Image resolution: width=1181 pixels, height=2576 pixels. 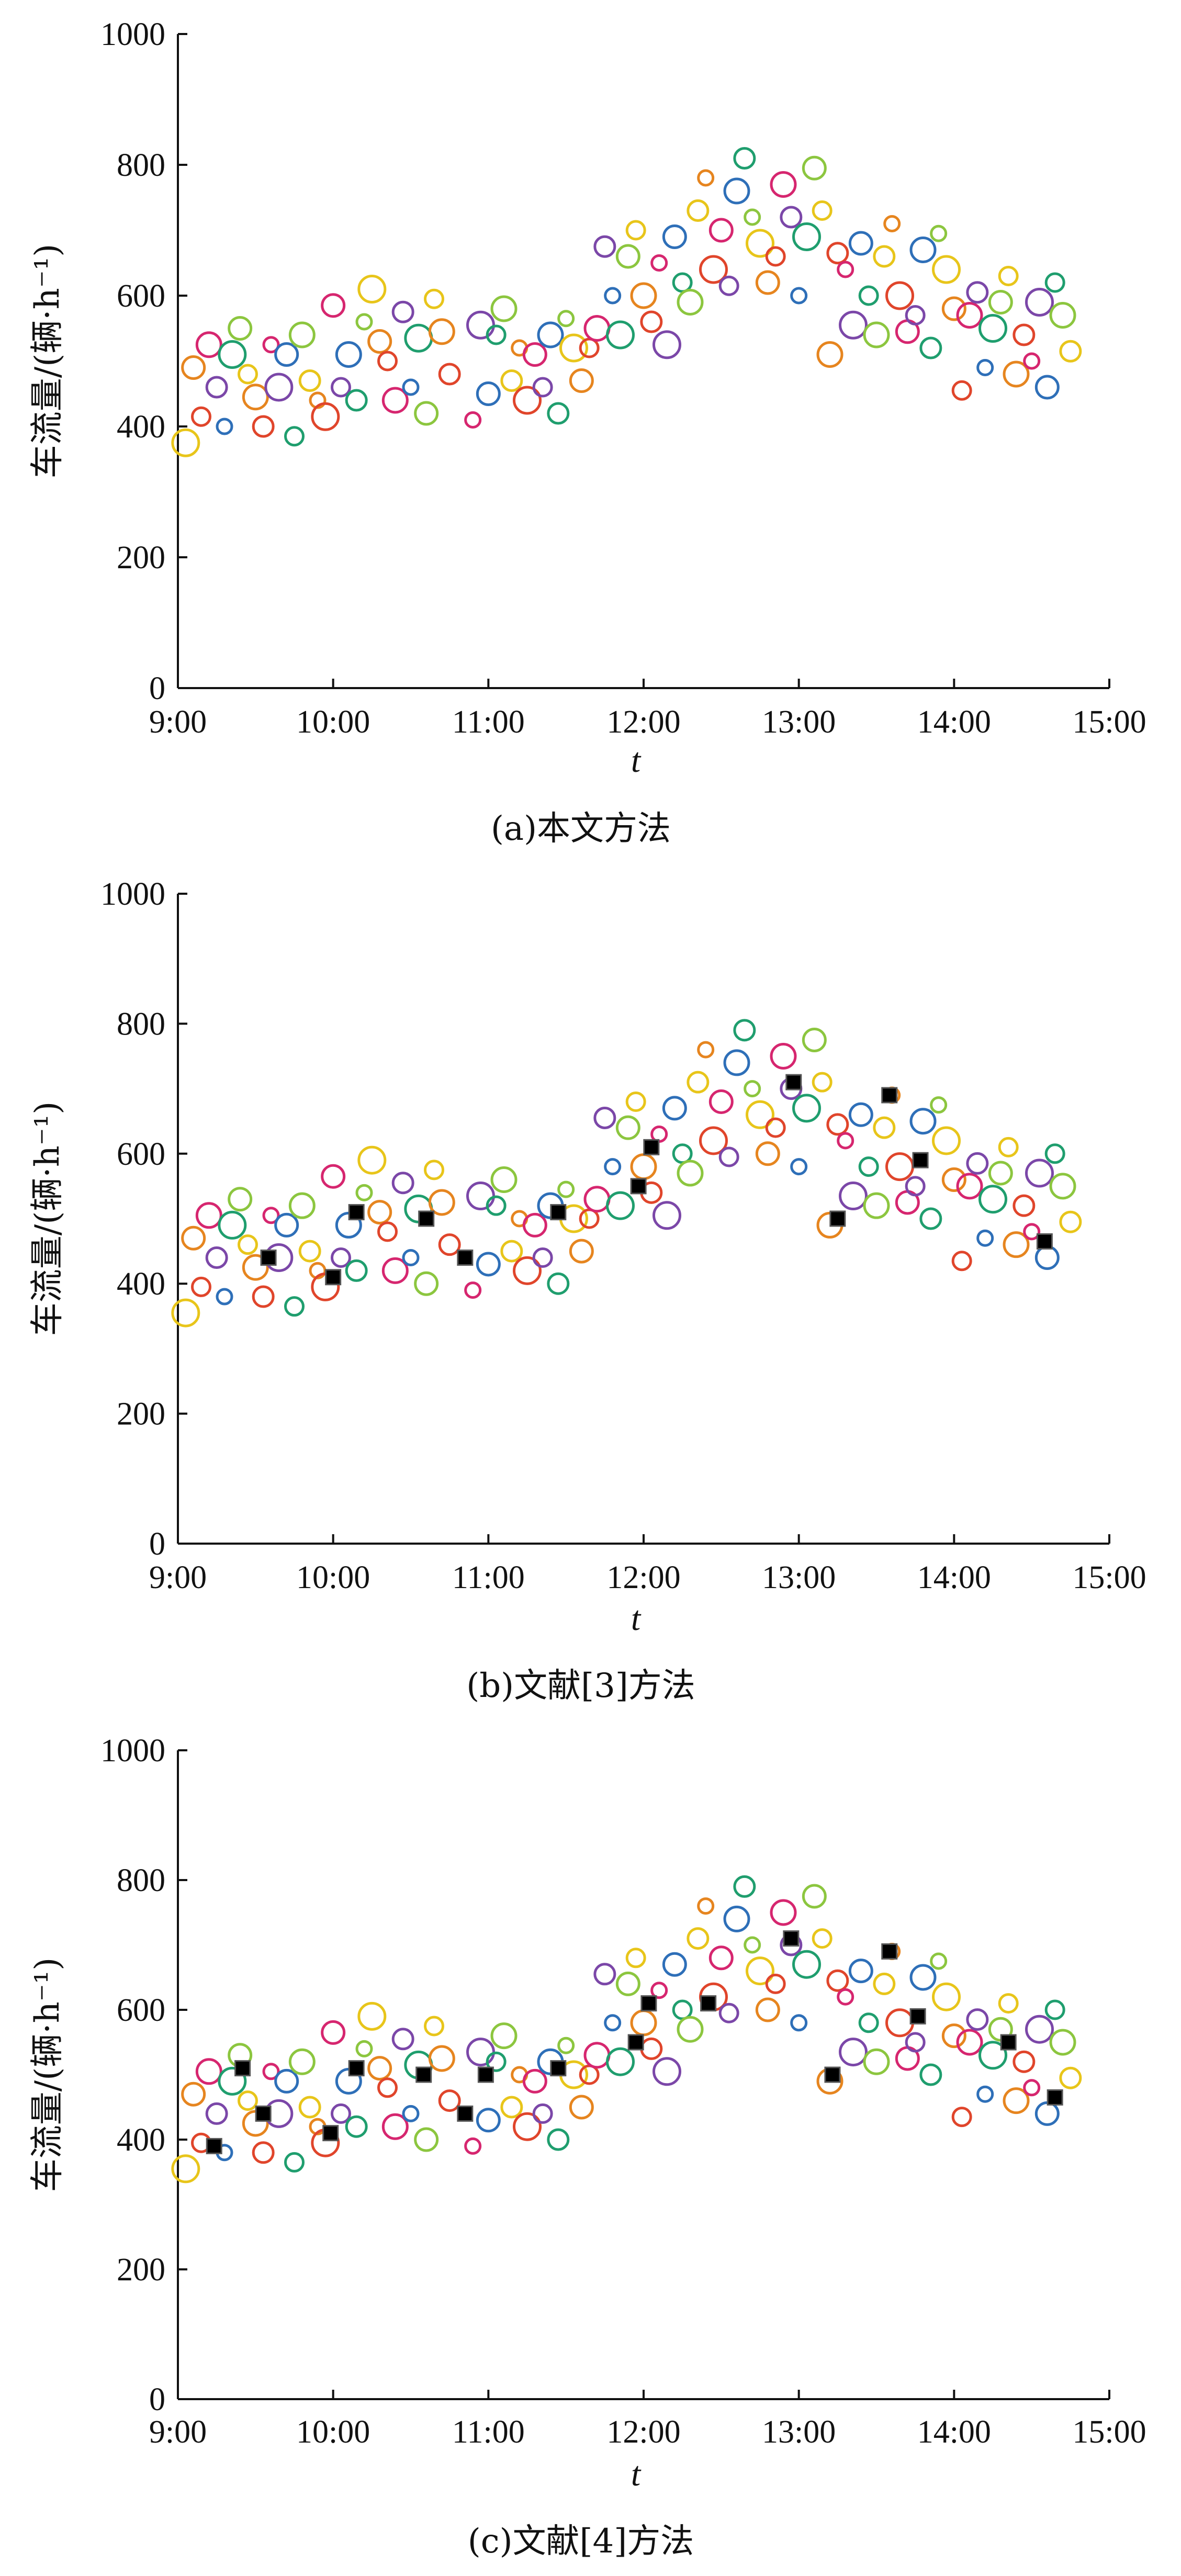 I want to click on y-axis-label: 车流量/(辆·h⁻¹), so click(x=47, y=2075).